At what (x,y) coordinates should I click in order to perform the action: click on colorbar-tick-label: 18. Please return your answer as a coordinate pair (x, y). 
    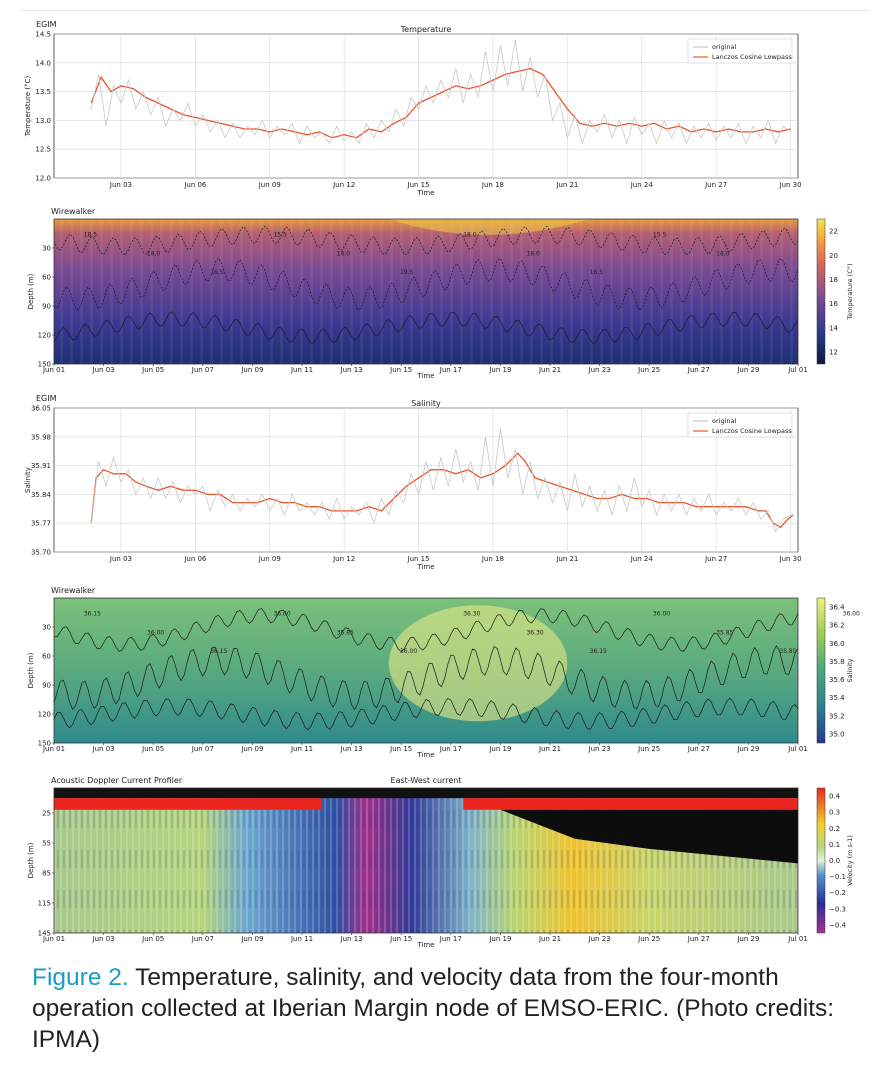
    Looking at the image, I should click on (833, 280).